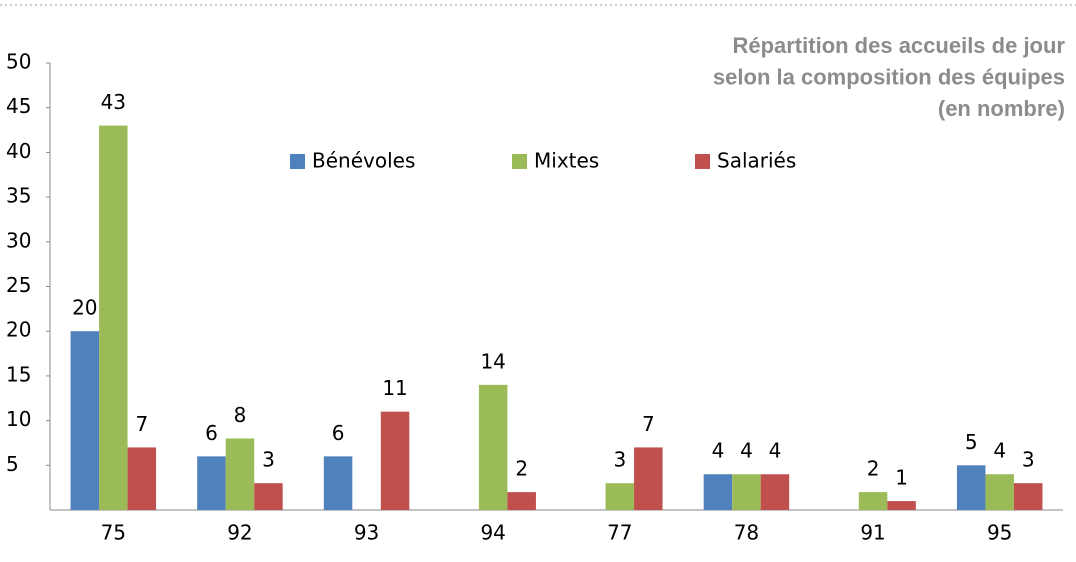 The height and width of the screenshot is (562, 1076). I want to click on data-label: 1, so click(901, 478).